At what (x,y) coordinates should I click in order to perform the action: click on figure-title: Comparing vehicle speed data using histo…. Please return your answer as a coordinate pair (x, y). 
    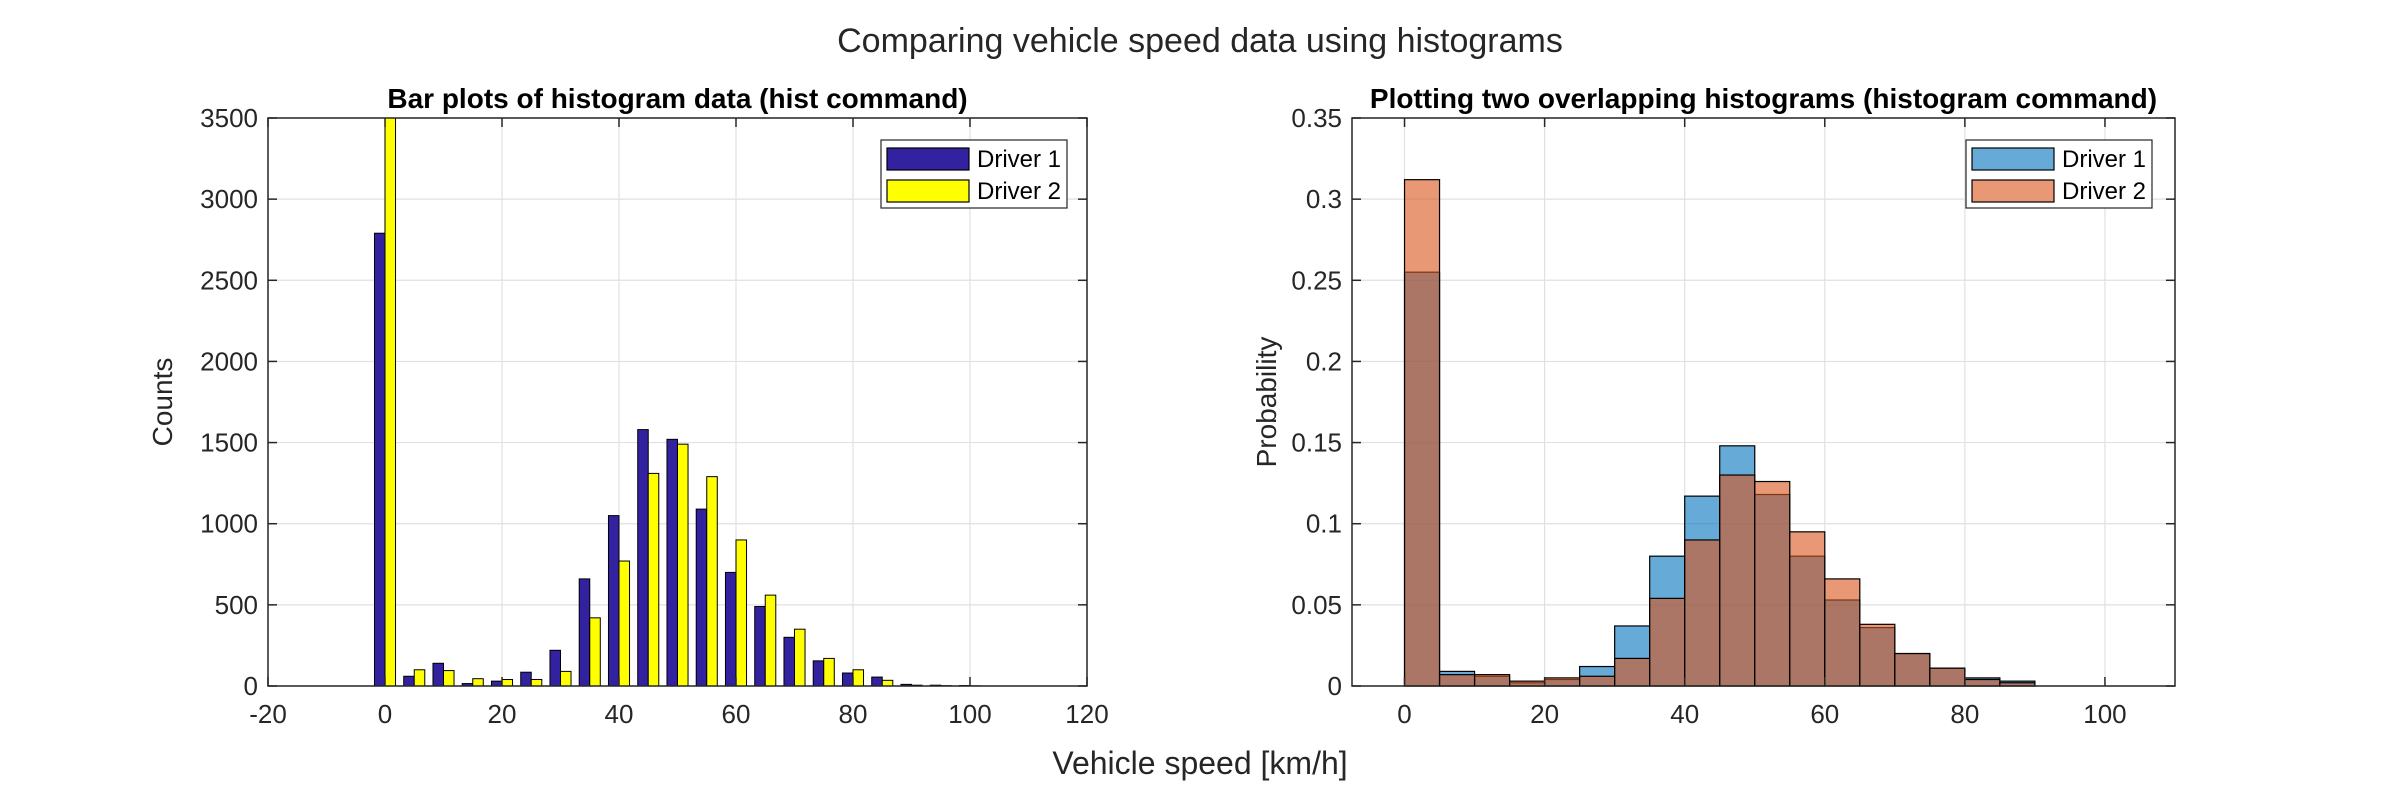
    Looking at the image, I should click on (1200, 41).